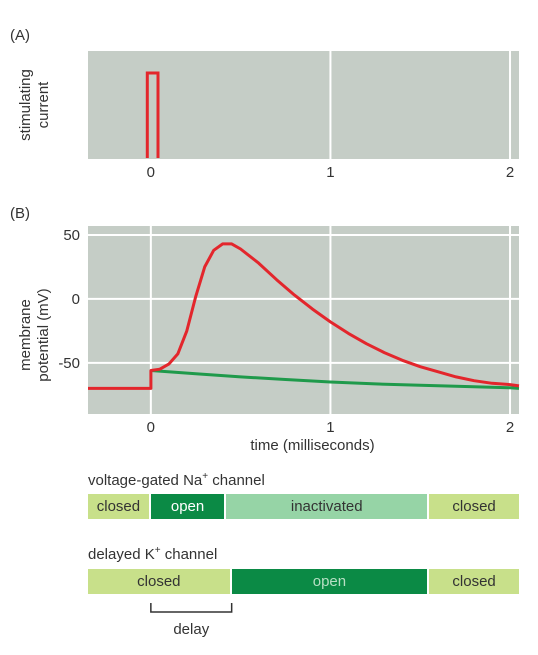 Image resolution: width=538 pixels, height=655 pixels. What do you see at coordinates (25, 335) in the screenshot?
I see `panel-b-y-axis-label-line: membrane` at bounding box center [25, 335].